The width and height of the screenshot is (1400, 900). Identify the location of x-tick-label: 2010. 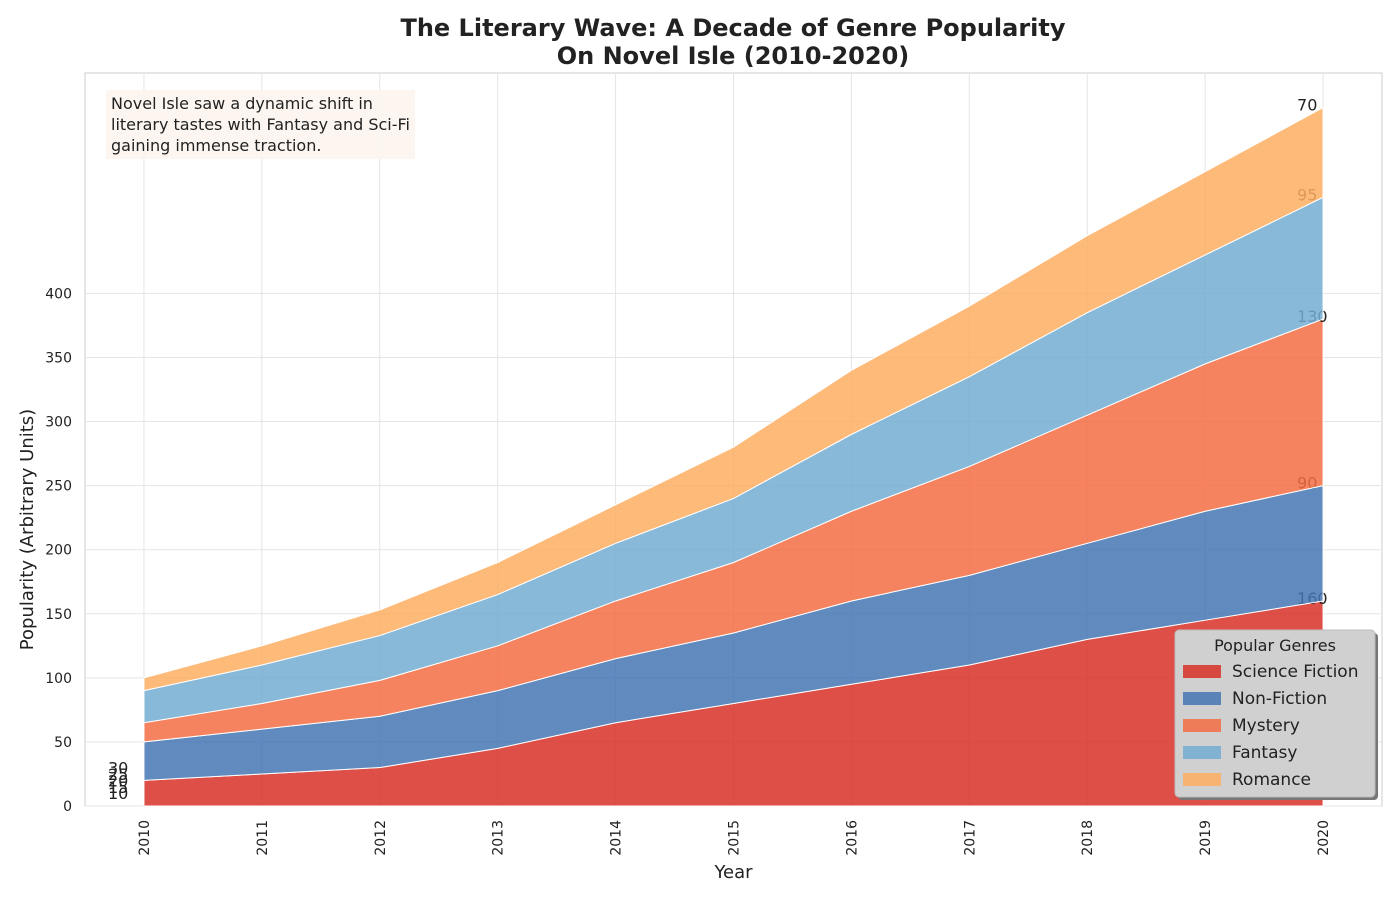
(145, 838).